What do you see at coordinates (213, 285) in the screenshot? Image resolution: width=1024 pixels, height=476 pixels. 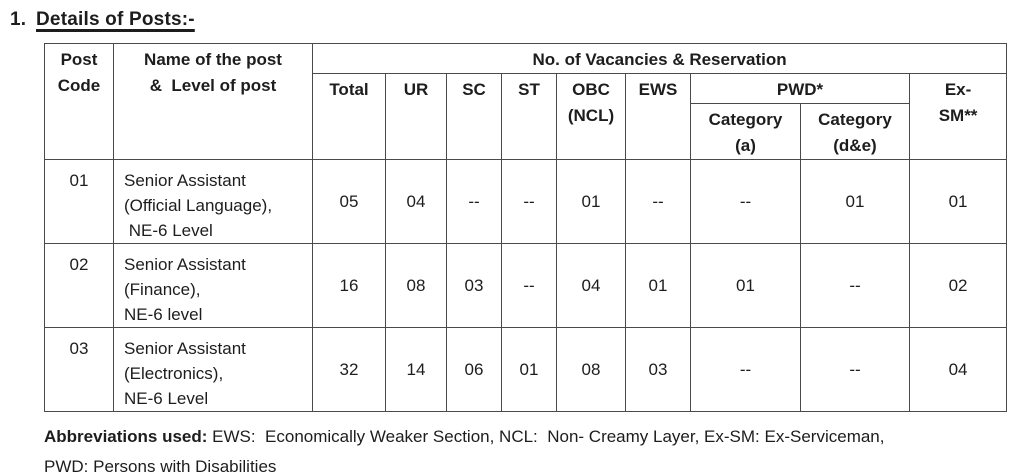 I see `post-name-cell: Senior Assistant (Finance), NE-6 level` at bounding box center [213, 285].